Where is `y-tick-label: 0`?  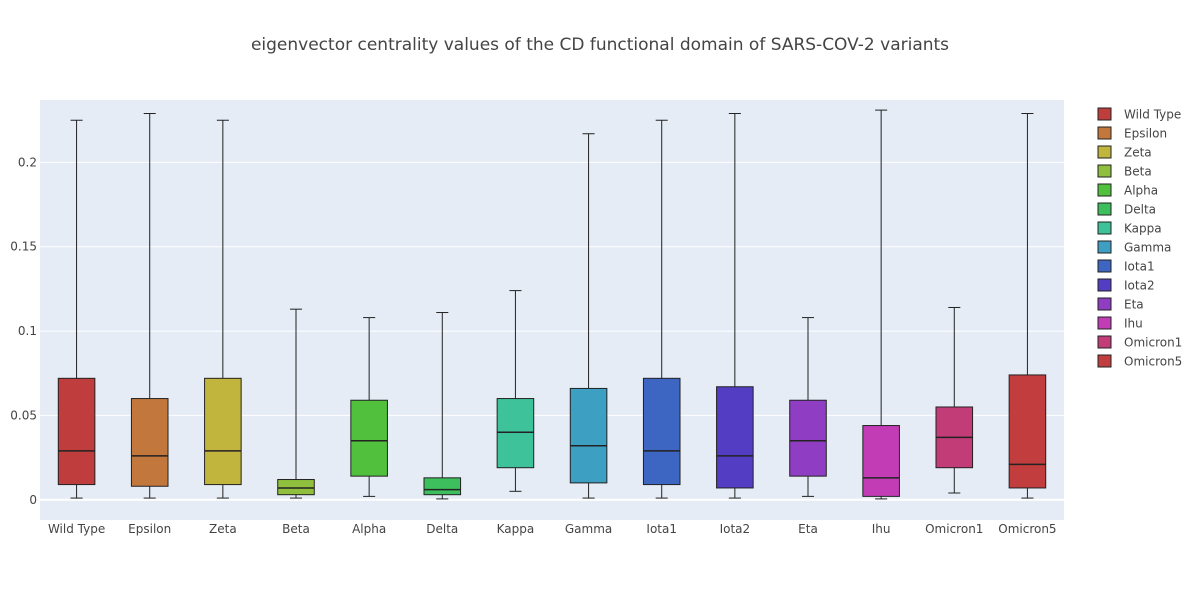 y-tick-label: 0 is located at coordinates (33, 500).